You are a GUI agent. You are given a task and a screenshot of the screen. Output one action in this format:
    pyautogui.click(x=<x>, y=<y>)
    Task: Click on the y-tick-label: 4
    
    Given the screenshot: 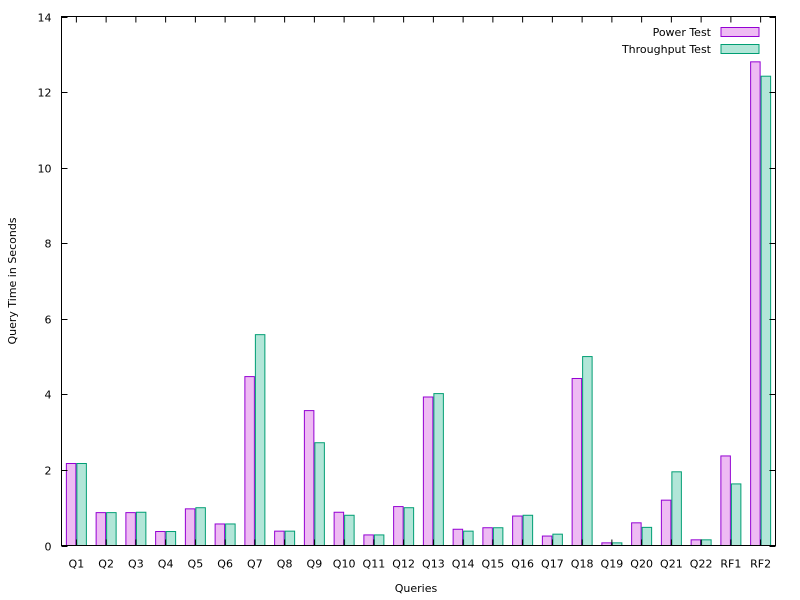 What is the action you would take?
    pyautogui.click(x=48, y=395)
    